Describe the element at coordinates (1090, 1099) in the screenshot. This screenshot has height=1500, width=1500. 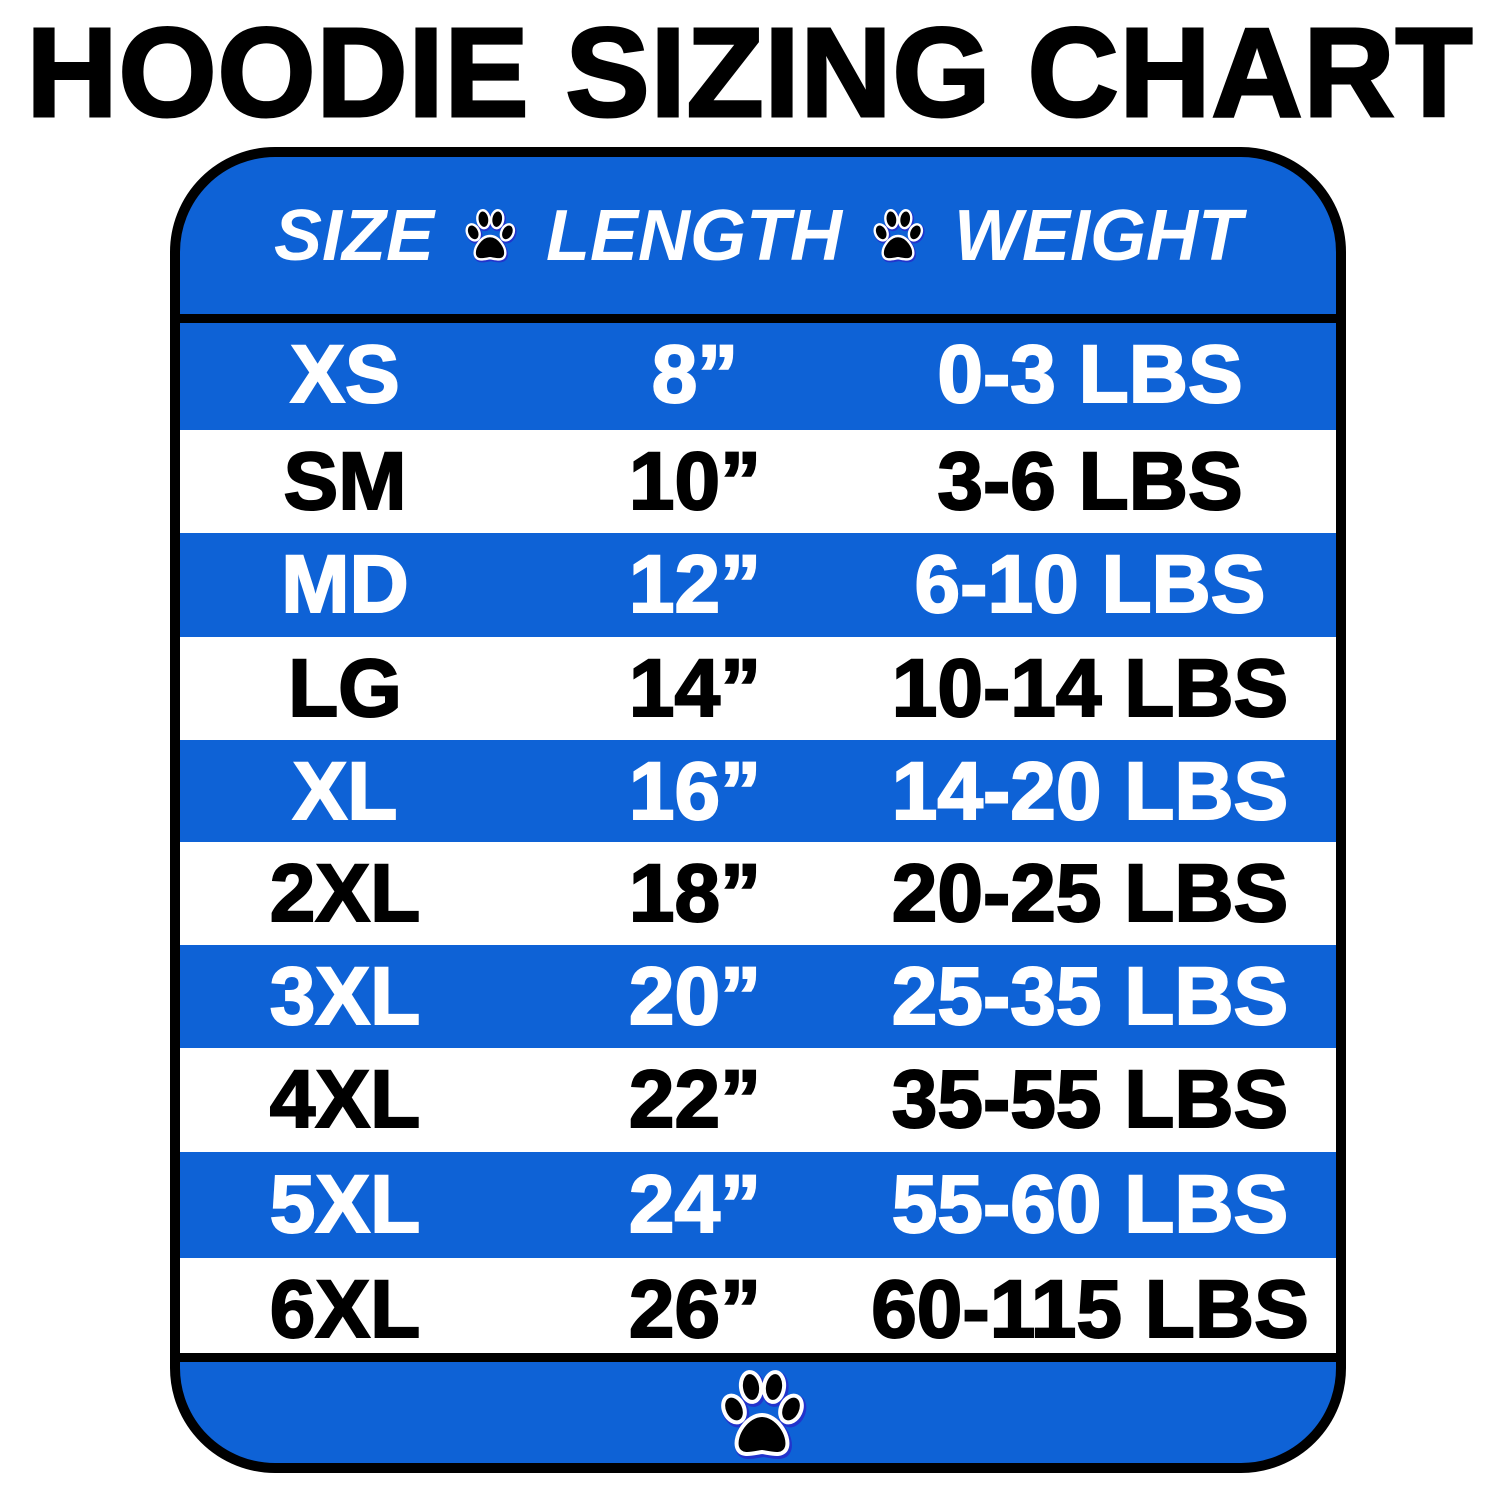
I see `weight-cell: 35-55 LBS` at that location.